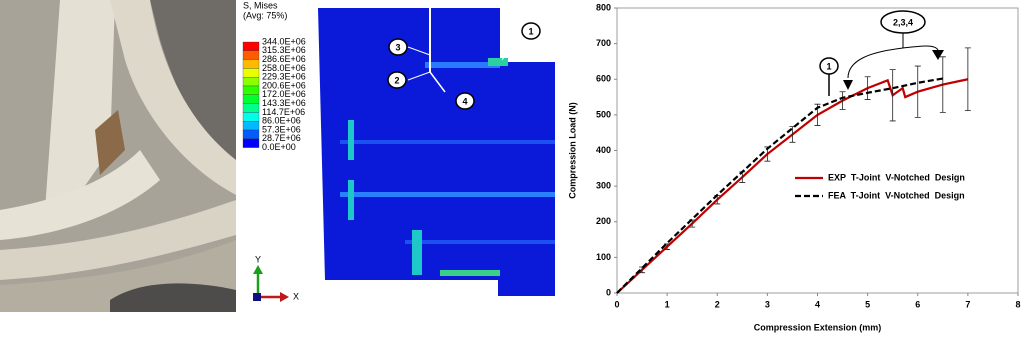 Image resolution: width=1024 pixels, height=338 pixels. I want to click on model-label: 4, so click(464, 101).